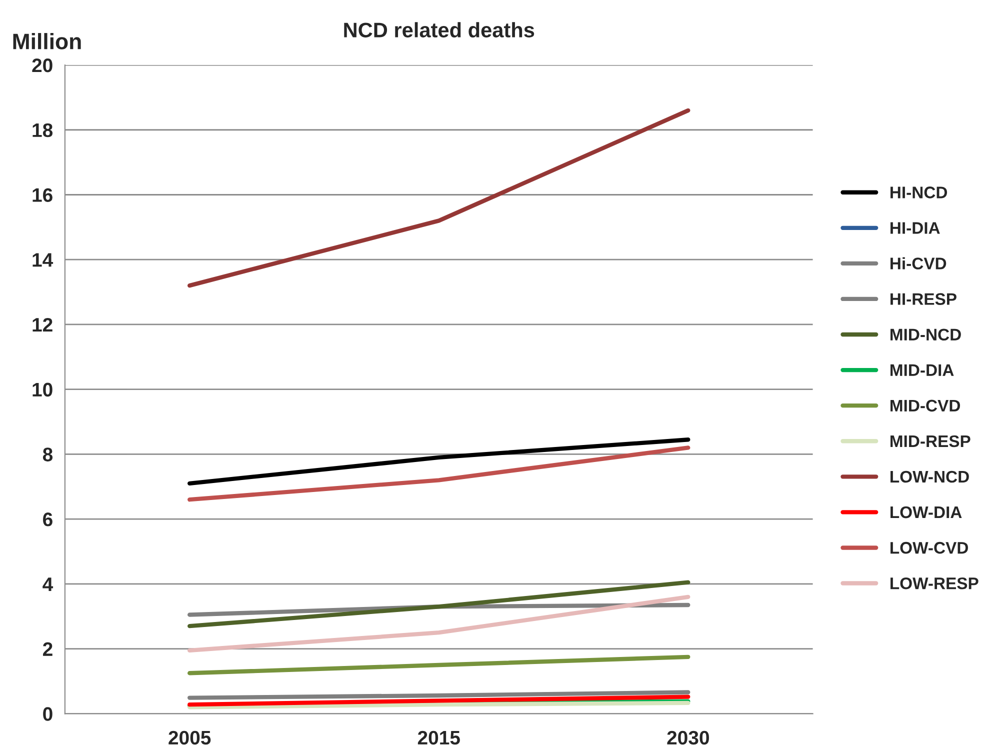 The width and height of the screenshot is (984, 756). I want to click on y-tick-label: 14, so click(43, 260).